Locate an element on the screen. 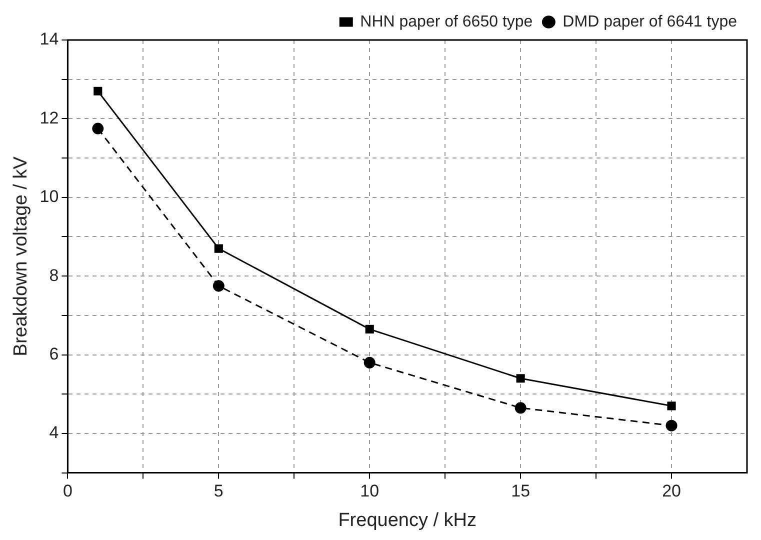 The height and width of the screenshot is (540, 761). y-tick-label: 12 is located at coordinates (49, 118).